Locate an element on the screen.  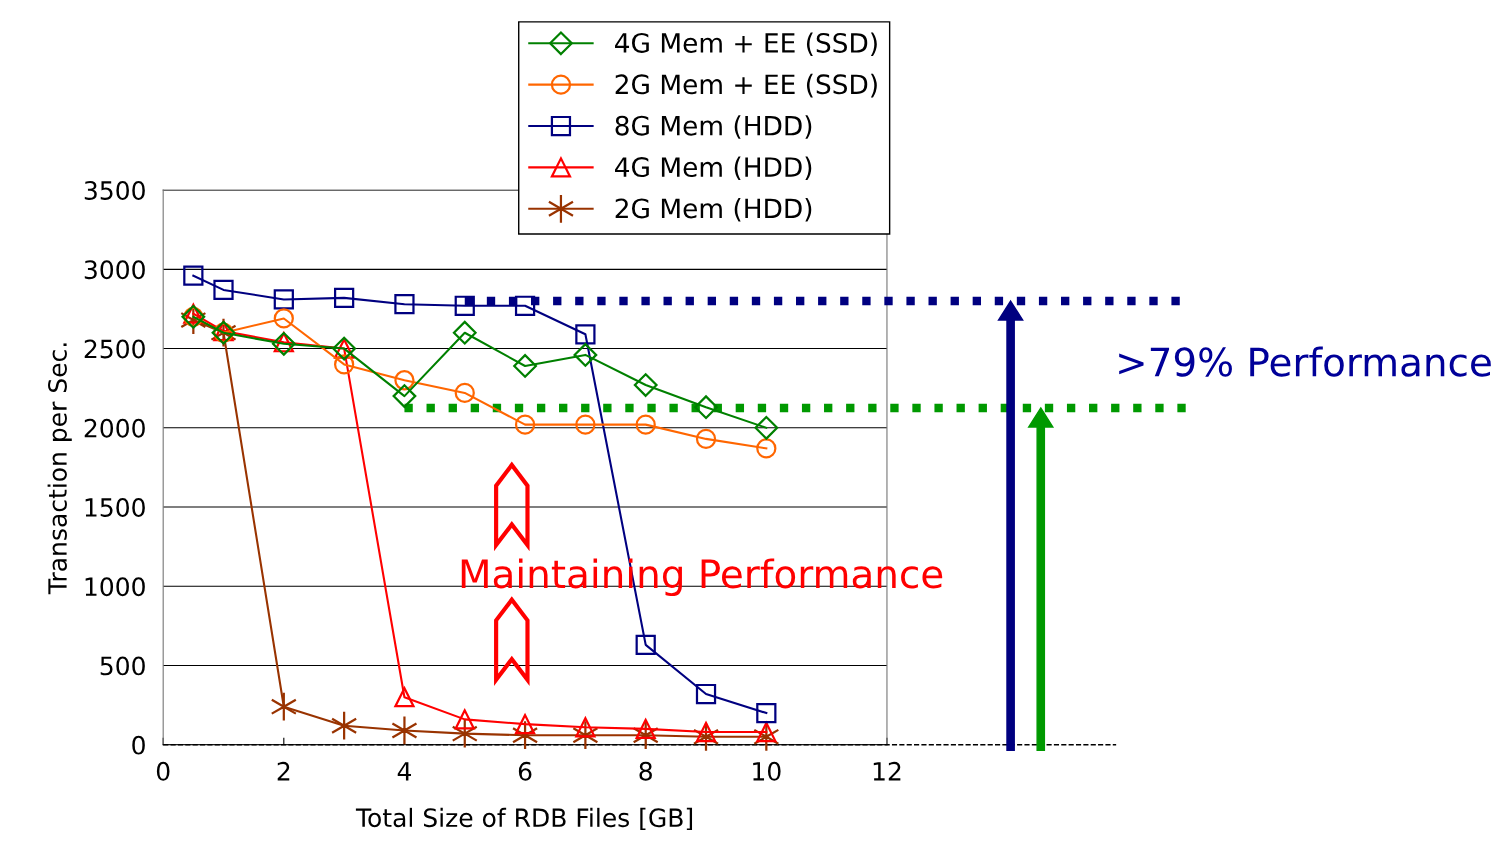
y-tick-label: 3500 is located at coordinates (114, 190).